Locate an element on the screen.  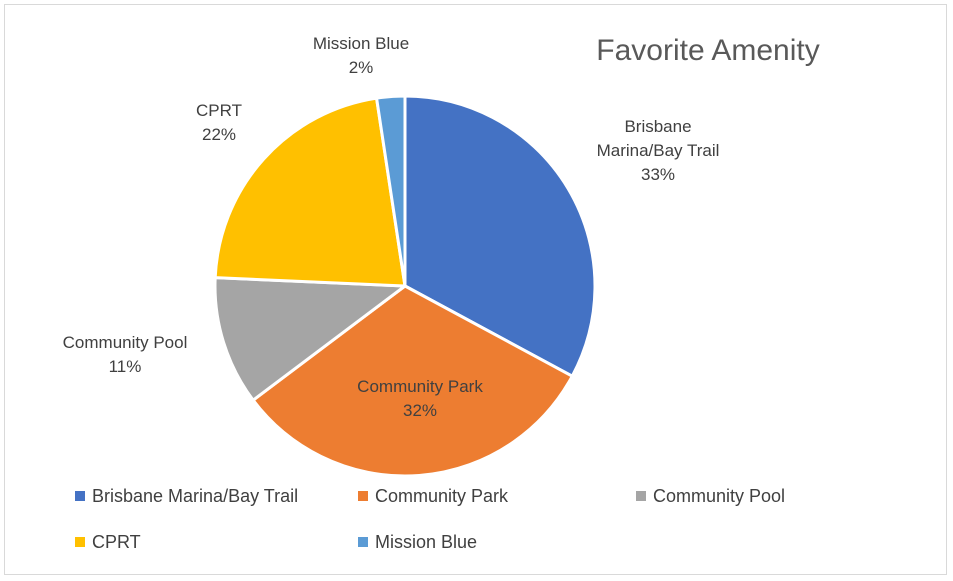
legend-item-mission-blue: Mission Blue is located at coordinates (417, 542).